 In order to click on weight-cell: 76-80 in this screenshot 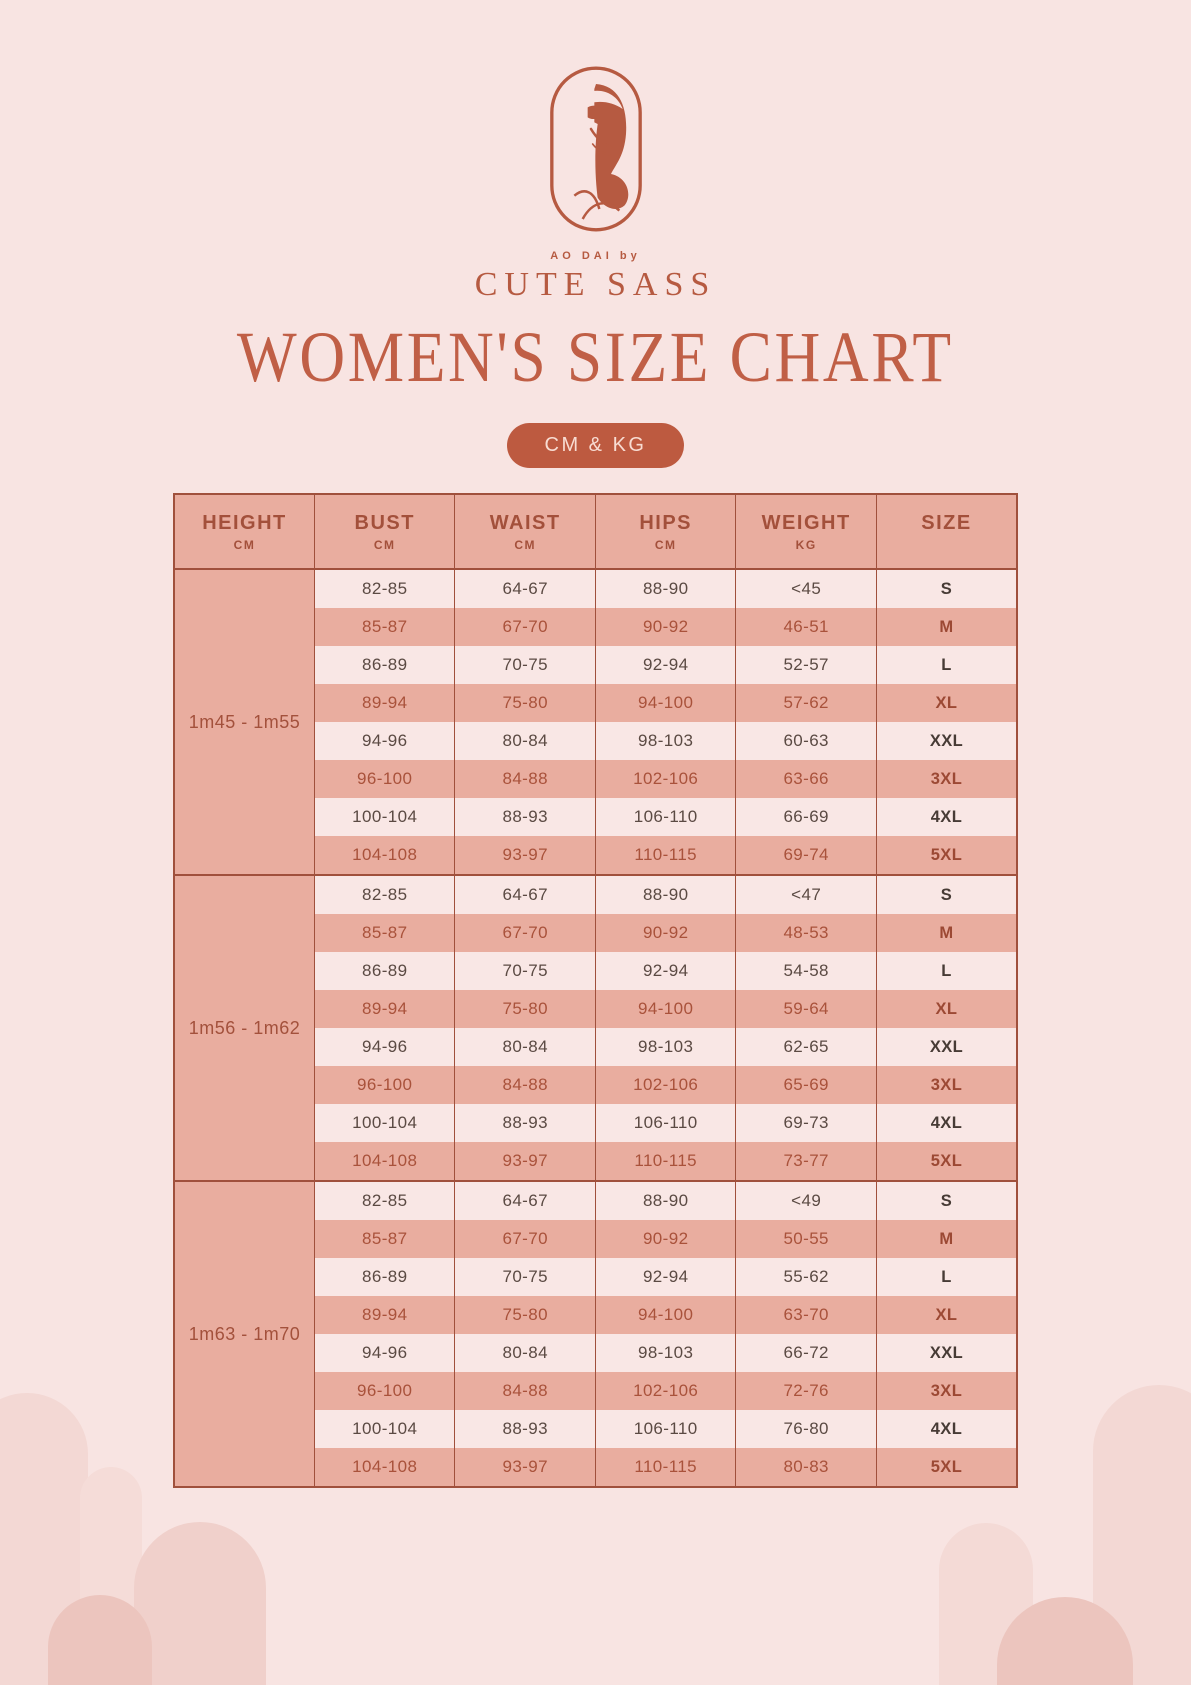, I will do `click(806, 1429)`.